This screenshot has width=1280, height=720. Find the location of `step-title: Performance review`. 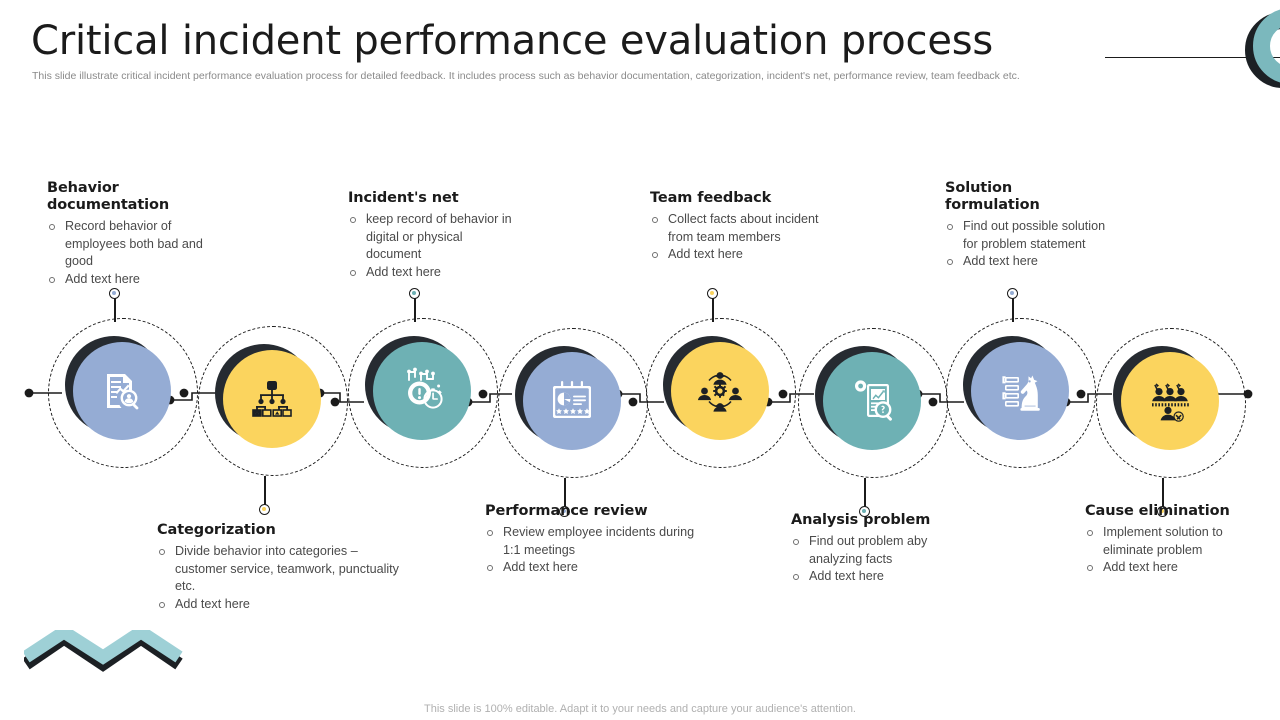

step-title: Performance review is located at coordinates (566, 511).